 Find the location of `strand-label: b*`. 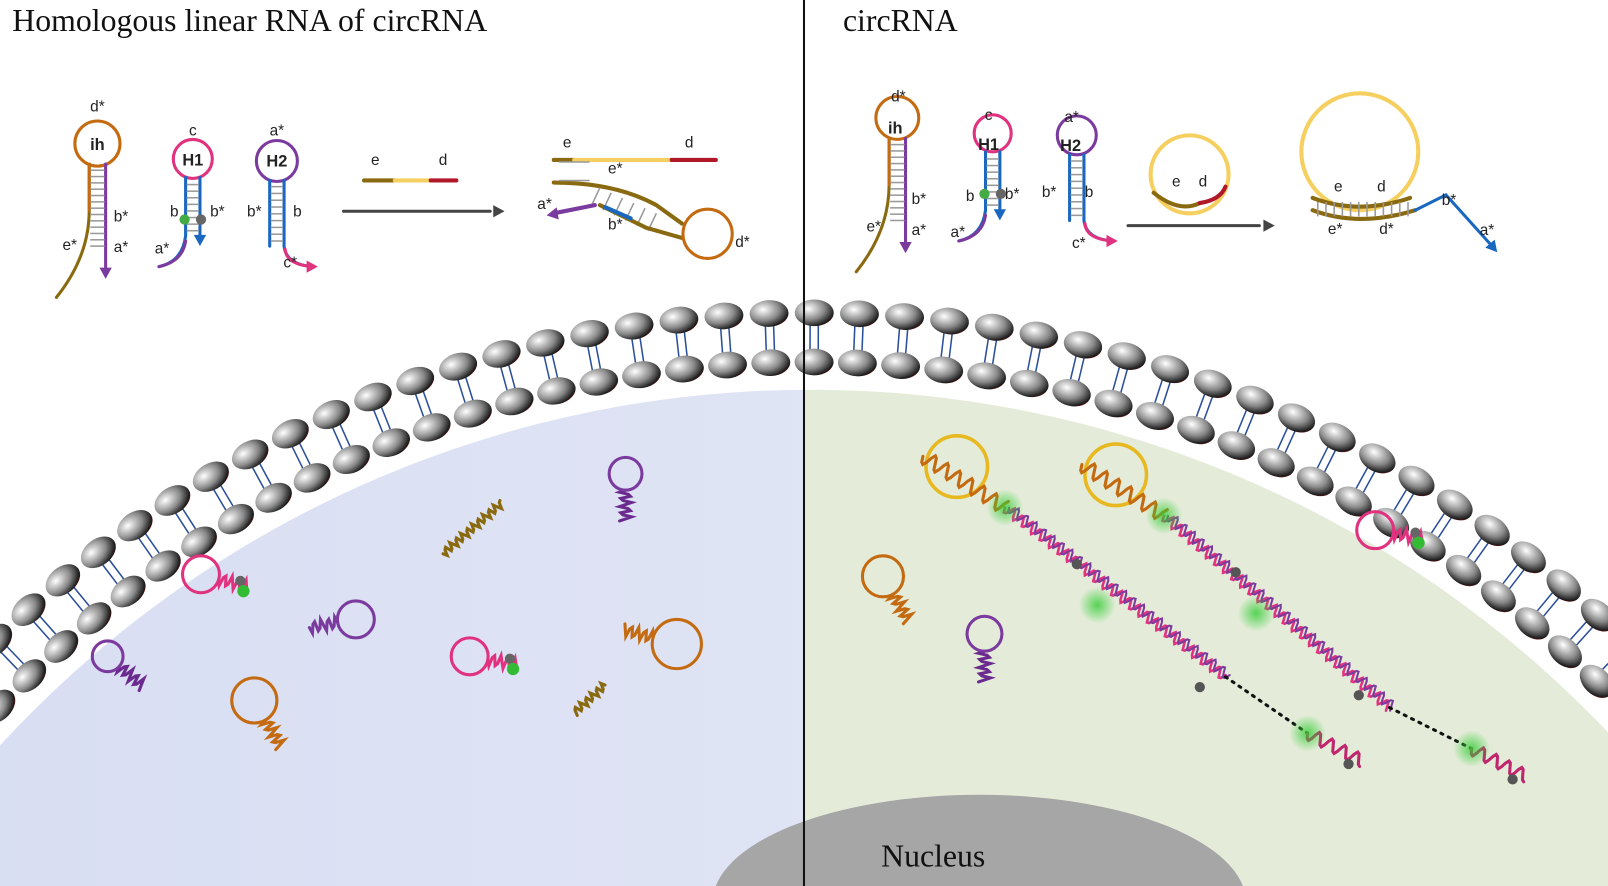

strand-label: b* is located at coordinates (919, 199).